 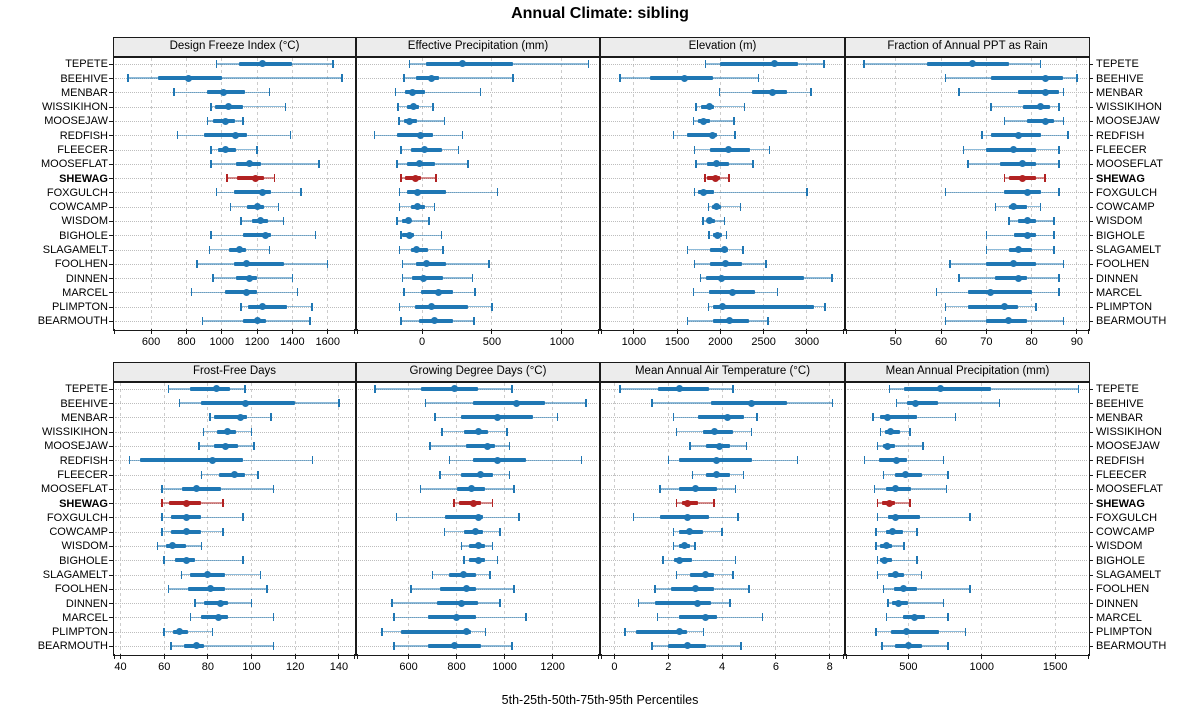 What do you see at coordinates (1121, 474) in the screenshot?
I see `station-label: FLEECER` at bounding box center [1121, 474].